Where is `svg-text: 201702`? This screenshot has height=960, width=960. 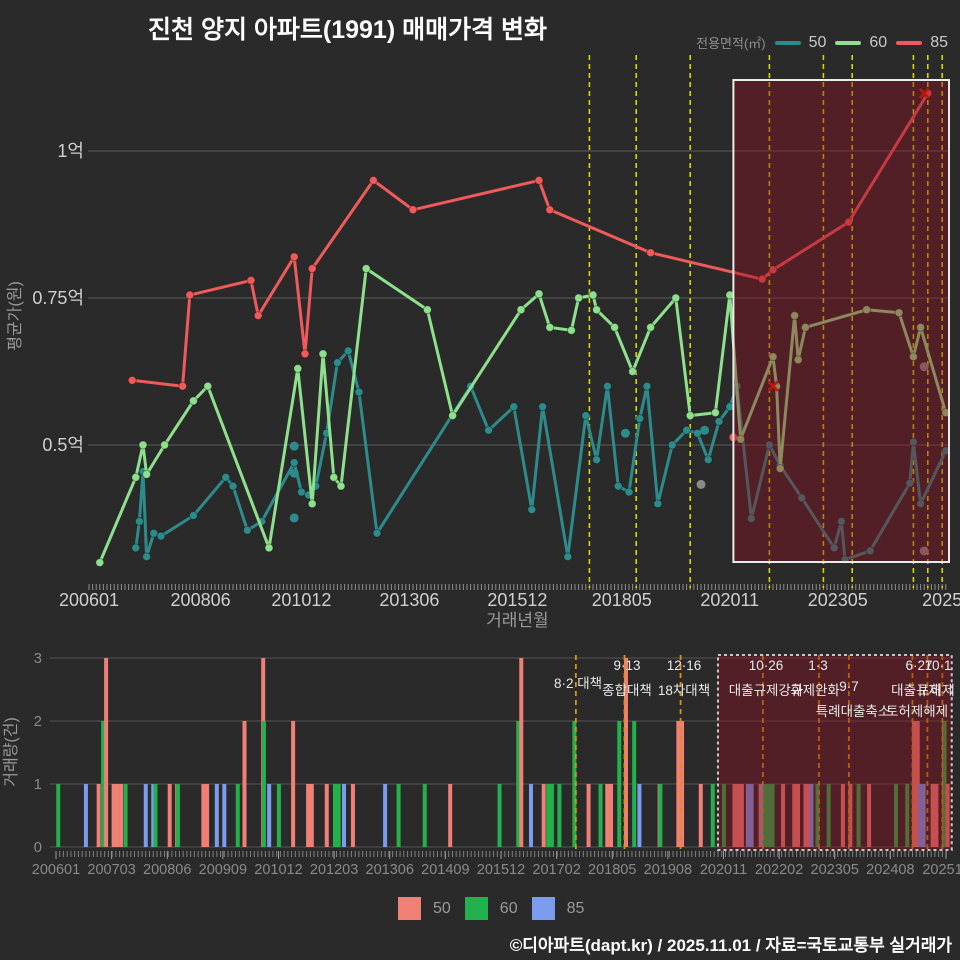
svg-text: 201702 is located at coordinates (556, 870).